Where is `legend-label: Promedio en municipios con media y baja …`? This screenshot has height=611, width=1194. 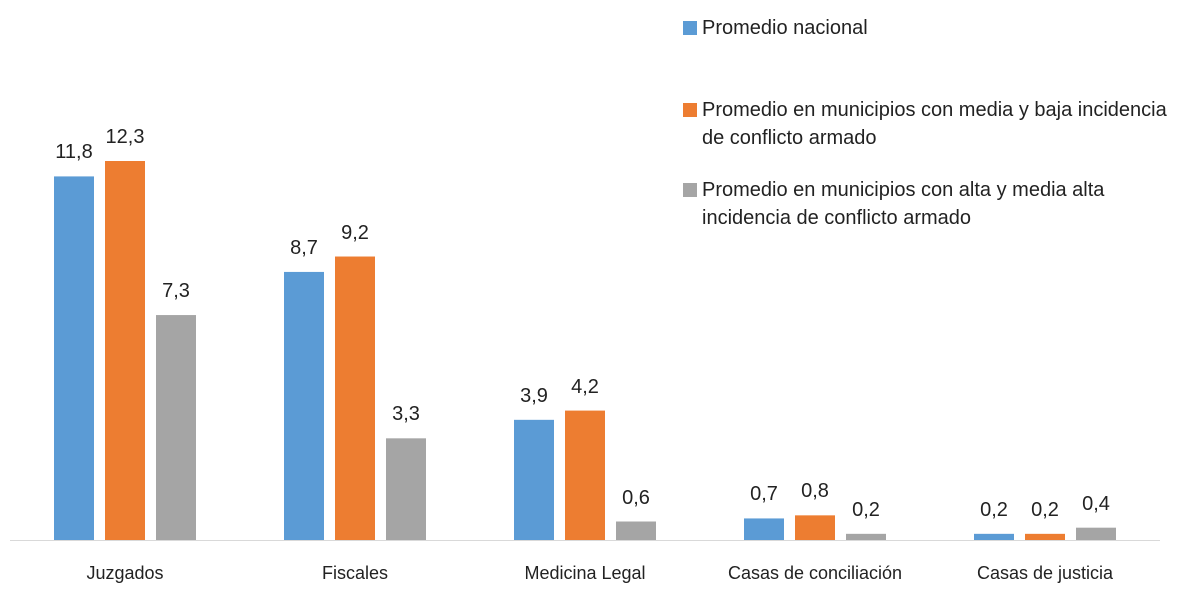 legend-label: Promedio en municipios con media y baja … is located at coordinates (934, 124).